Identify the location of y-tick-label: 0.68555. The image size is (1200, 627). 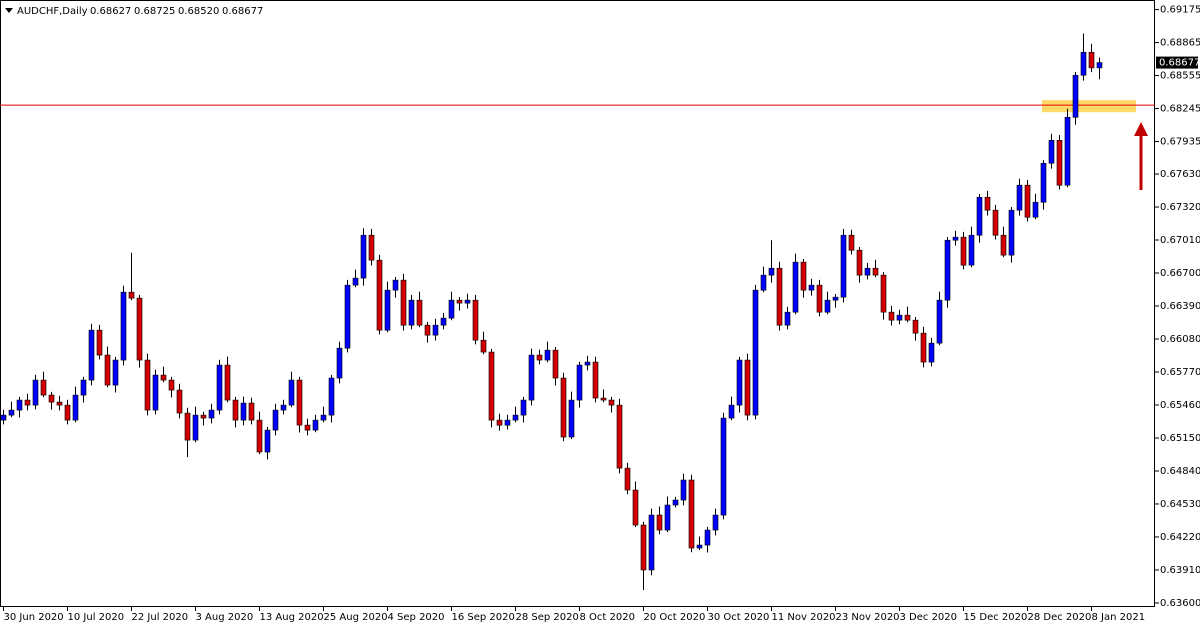
(1180, 76).